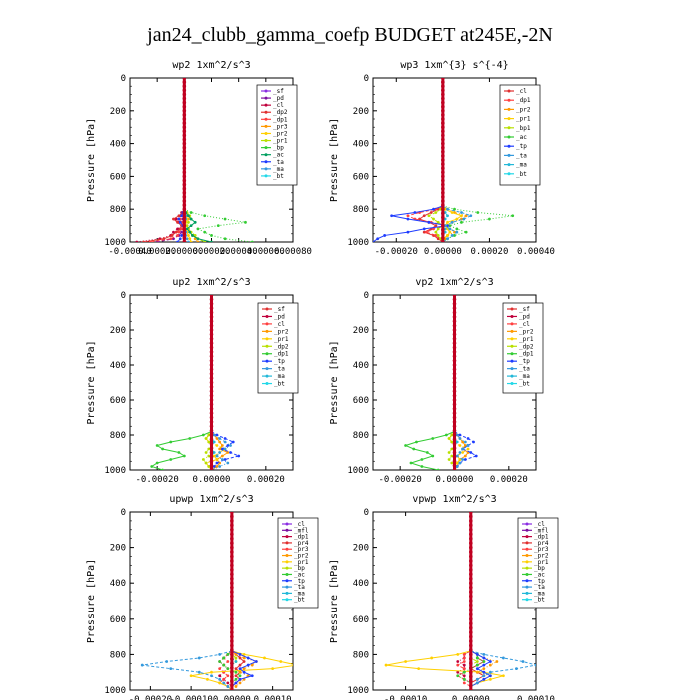  What do you see at coordinates (509, 480) in the screenshot?
I see `x-tick-label: 0.00020` at bounding box center [509, 480].